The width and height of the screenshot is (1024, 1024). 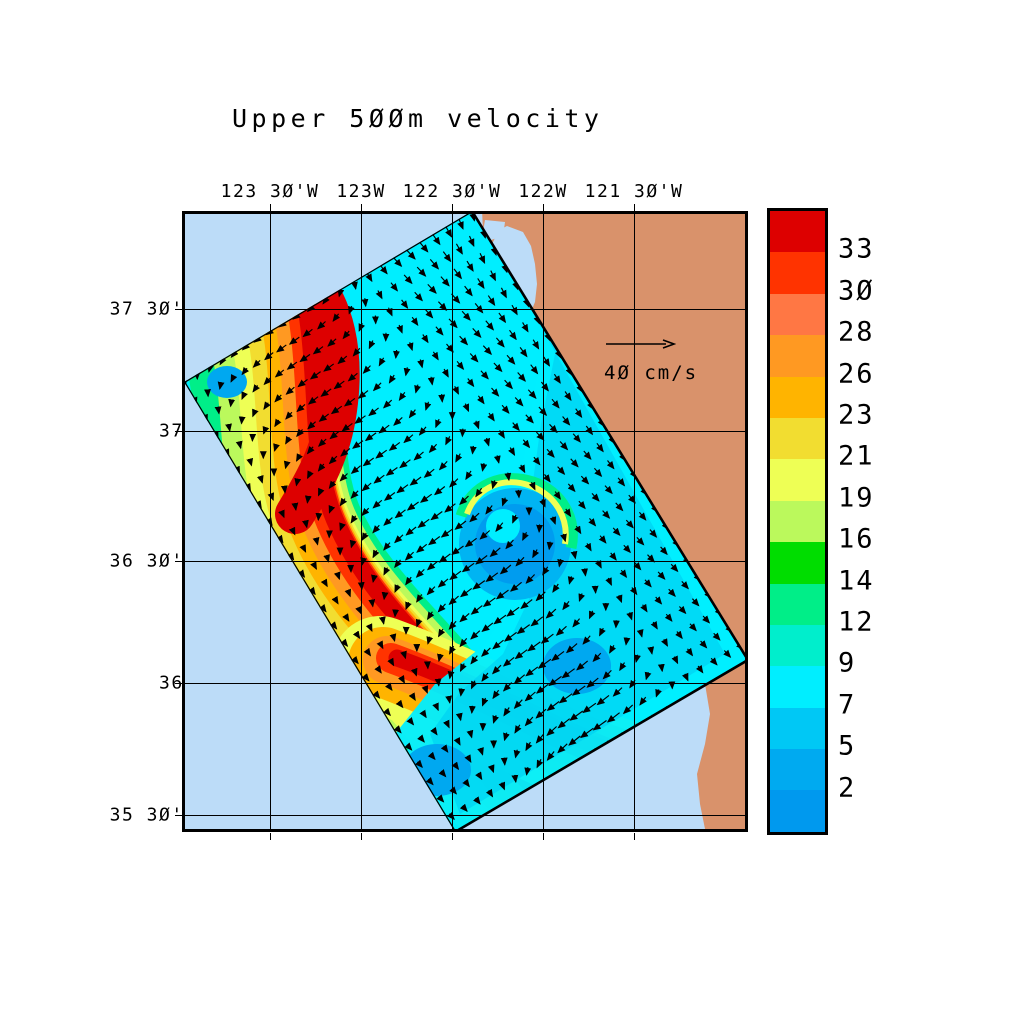 I want to click on x-tick-label-3: 122W, so click(x=543, y=191).